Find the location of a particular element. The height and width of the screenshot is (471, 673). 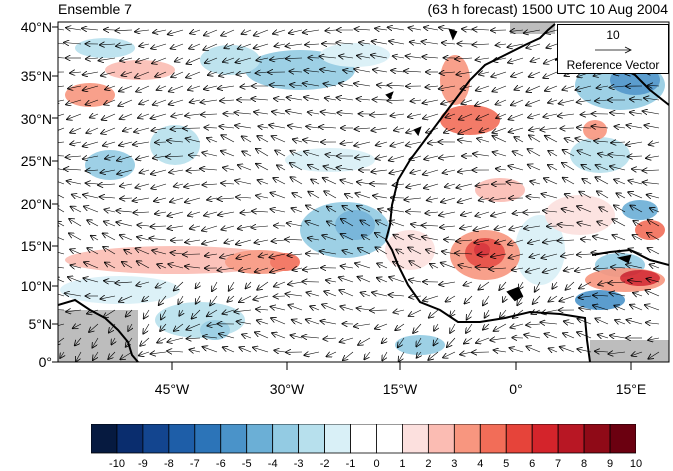

colorbar-label: -2 is located at coordinates (325, 464).